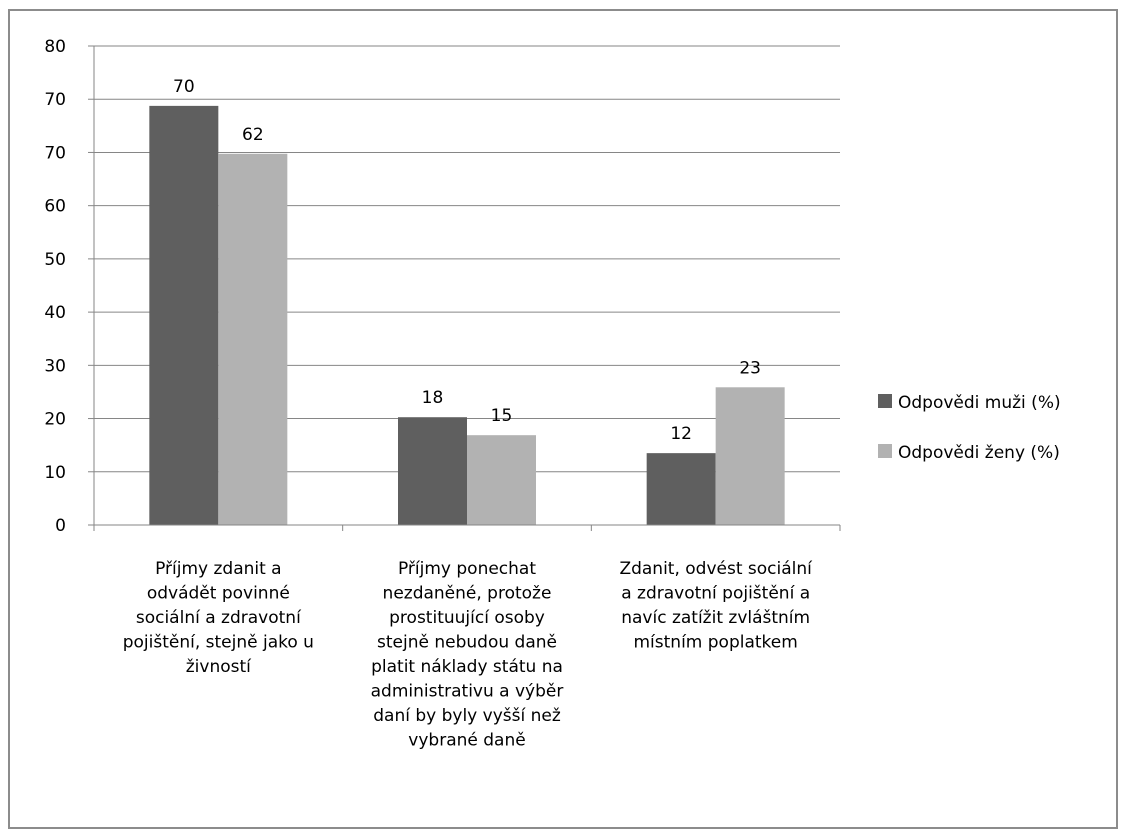 The image size is (1122, 832). Describe the element at coordinates (55, 313) in the screenshot. I see `y-tick-label: 40` at that location.